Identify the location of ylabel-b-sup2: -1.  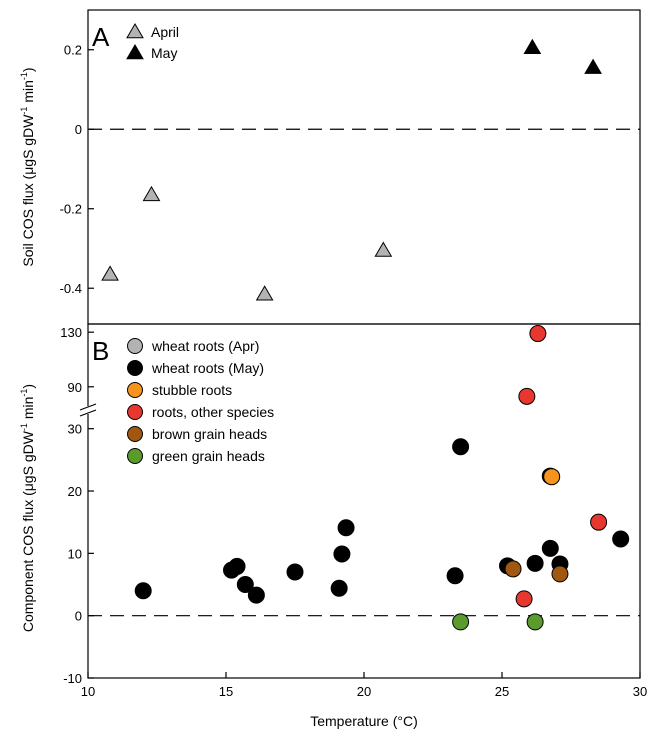
(24, 393).